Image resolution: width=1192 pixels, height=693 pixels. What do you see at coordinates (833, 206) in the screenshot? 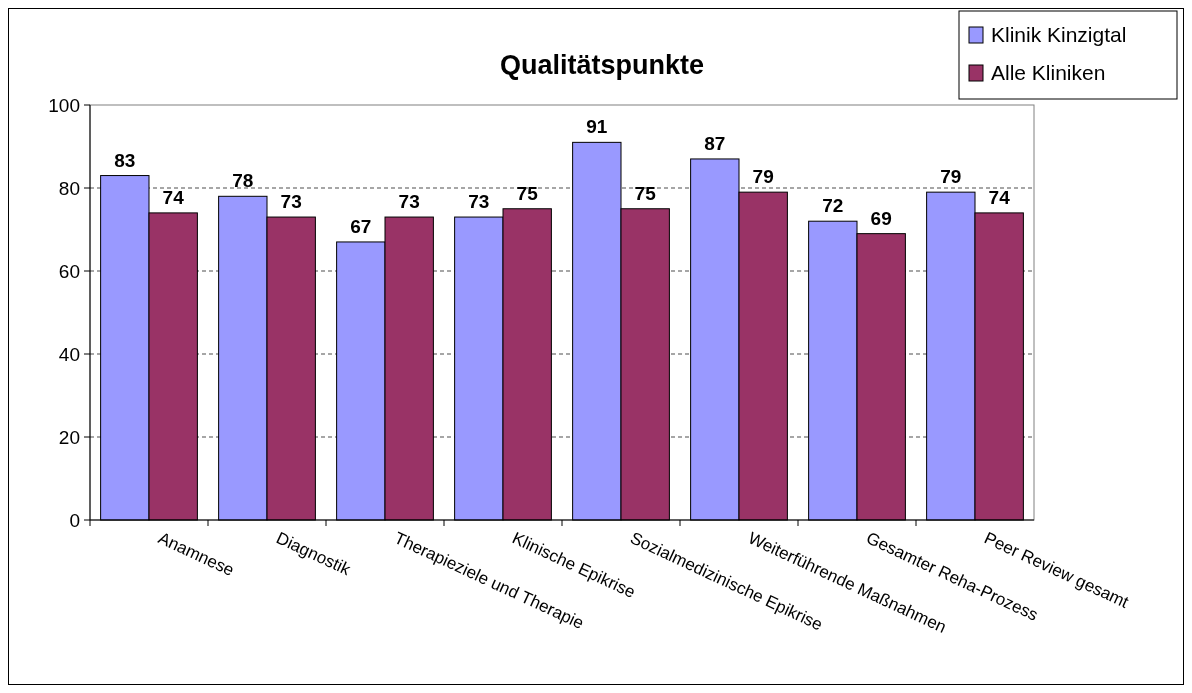
I see `data-label: 72` at bounding box center [833, 206].